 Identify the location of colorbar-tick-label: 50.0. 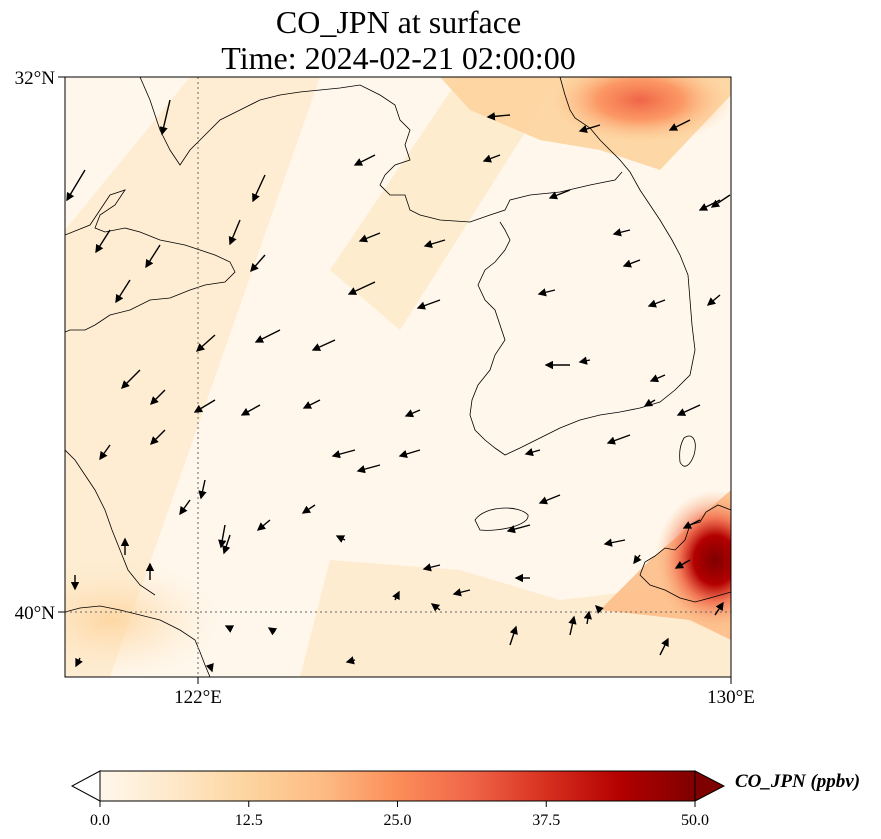
(695, 820).